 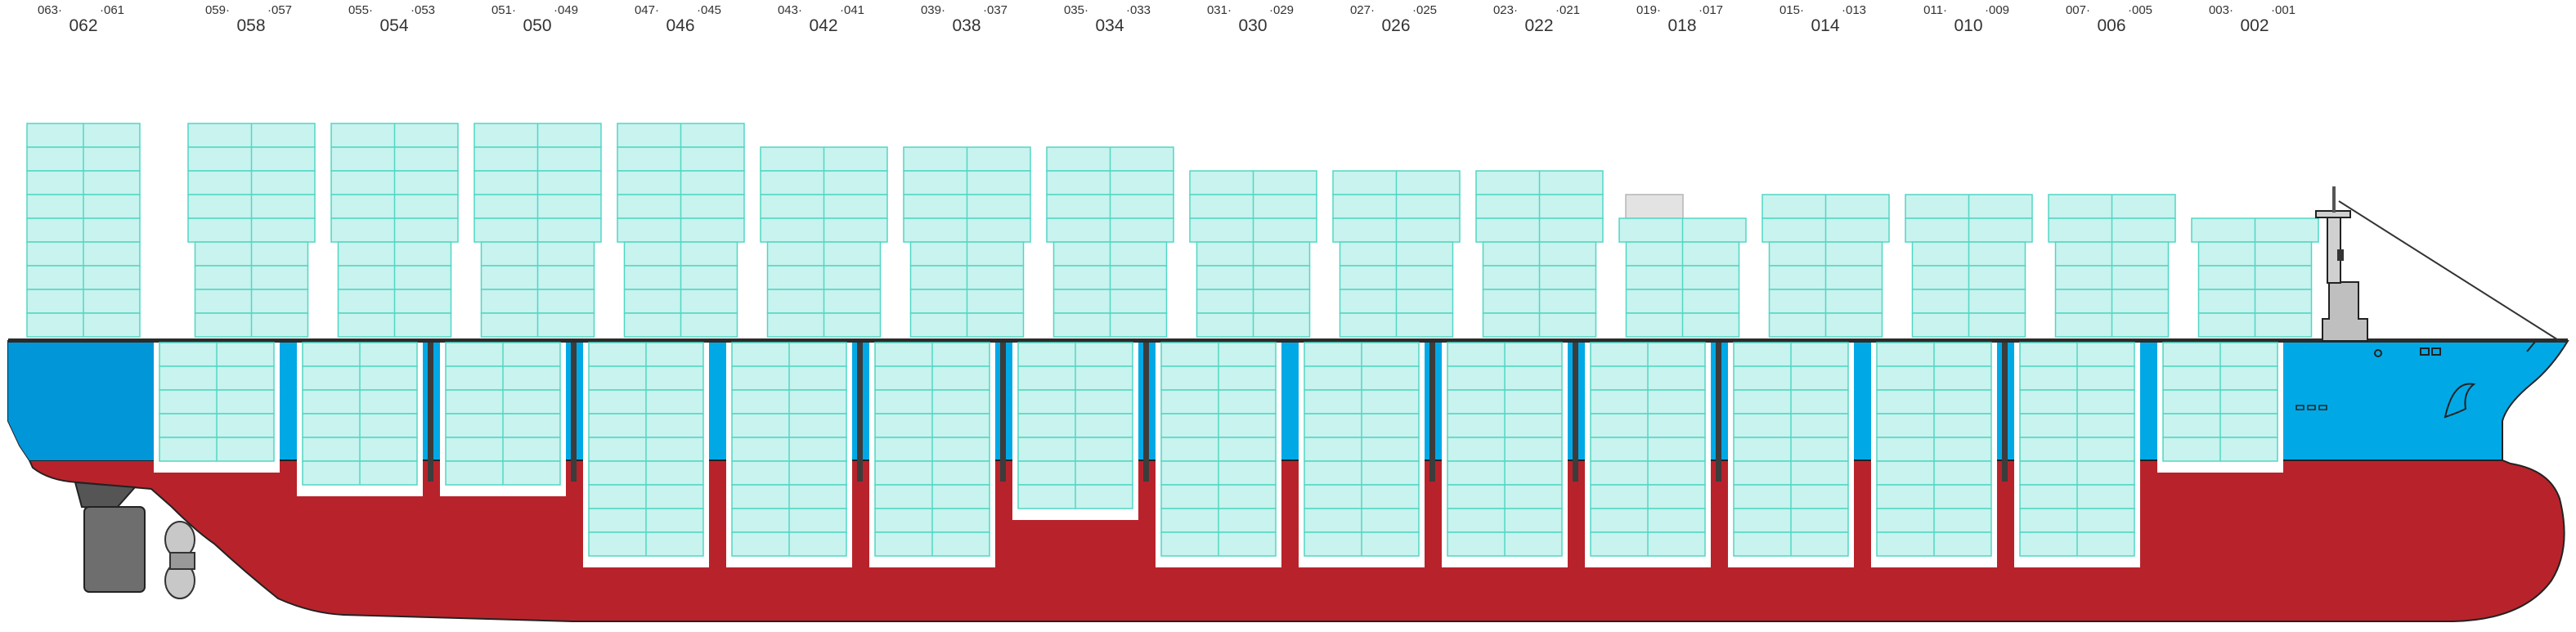 What do you see at coordinates (1567, 10) in the screenshot?
I see `bay-aft-label-022: ·021` at bounding box center [1567, 10].